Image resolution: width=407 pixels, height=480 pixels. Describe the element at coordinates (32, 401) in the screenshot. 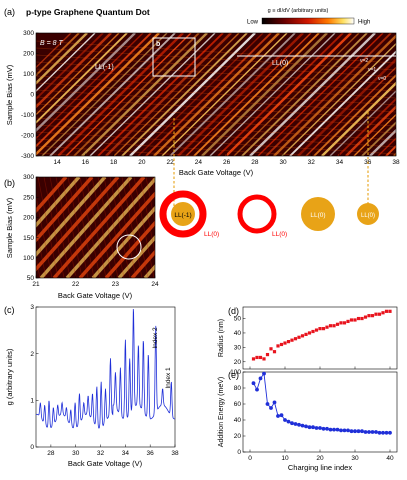

I see `y-tick-label: 1` at that location.